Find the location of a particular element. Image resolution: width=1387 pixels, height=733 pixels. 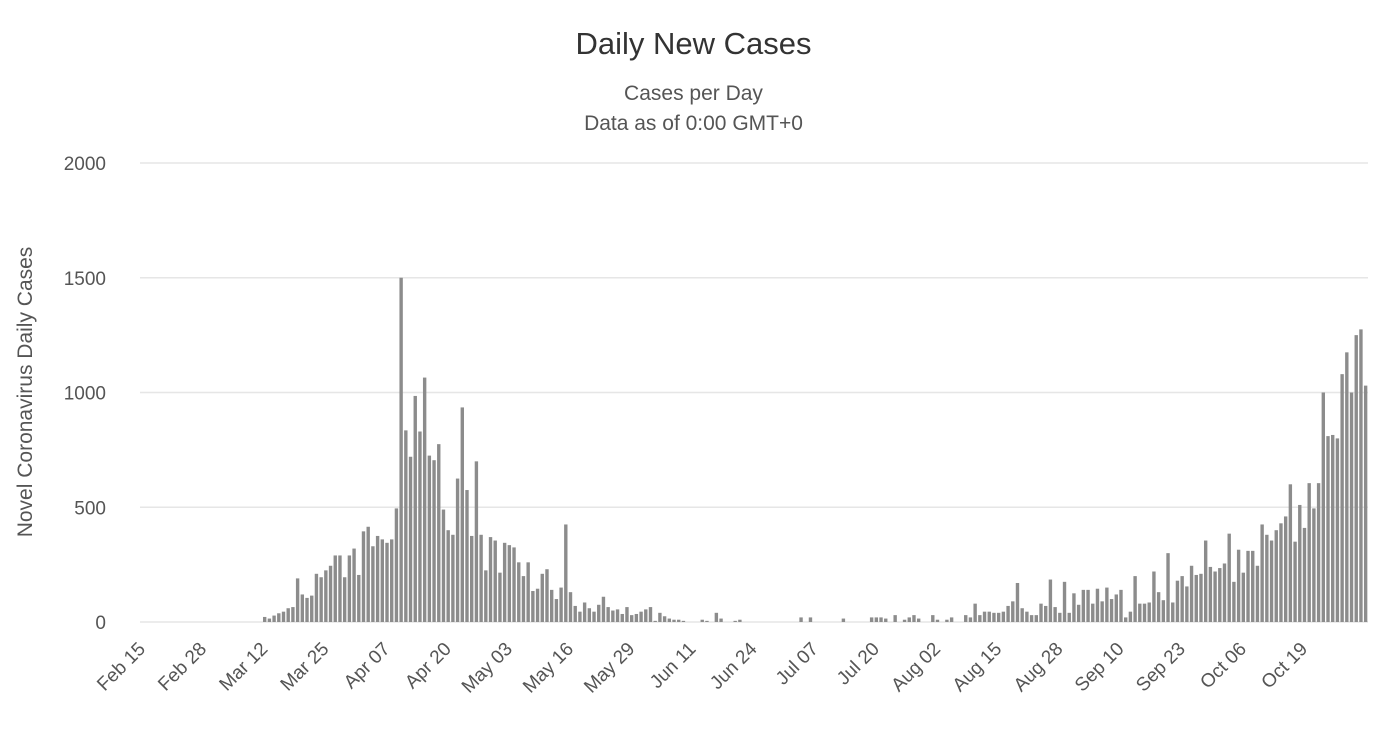

y-axis-label: Novel Coronavirus Daily Cases is located at coordinates (25, 392).